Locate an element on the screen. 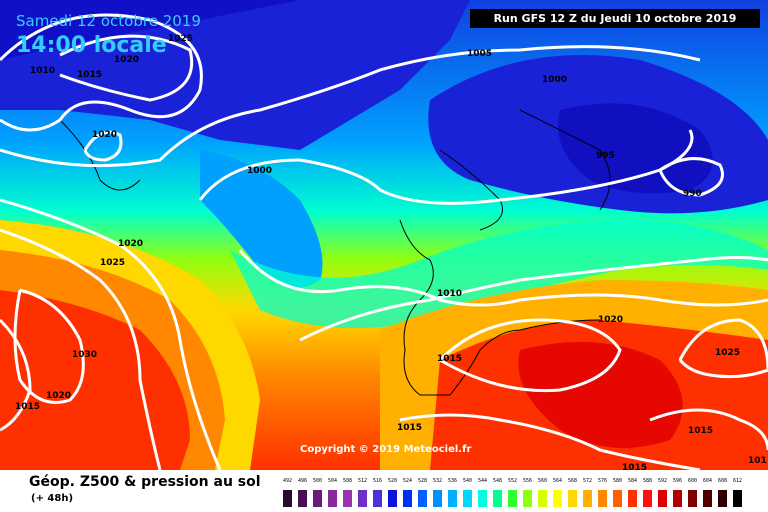  cold-air-nw is located at coordinates (150, 30).